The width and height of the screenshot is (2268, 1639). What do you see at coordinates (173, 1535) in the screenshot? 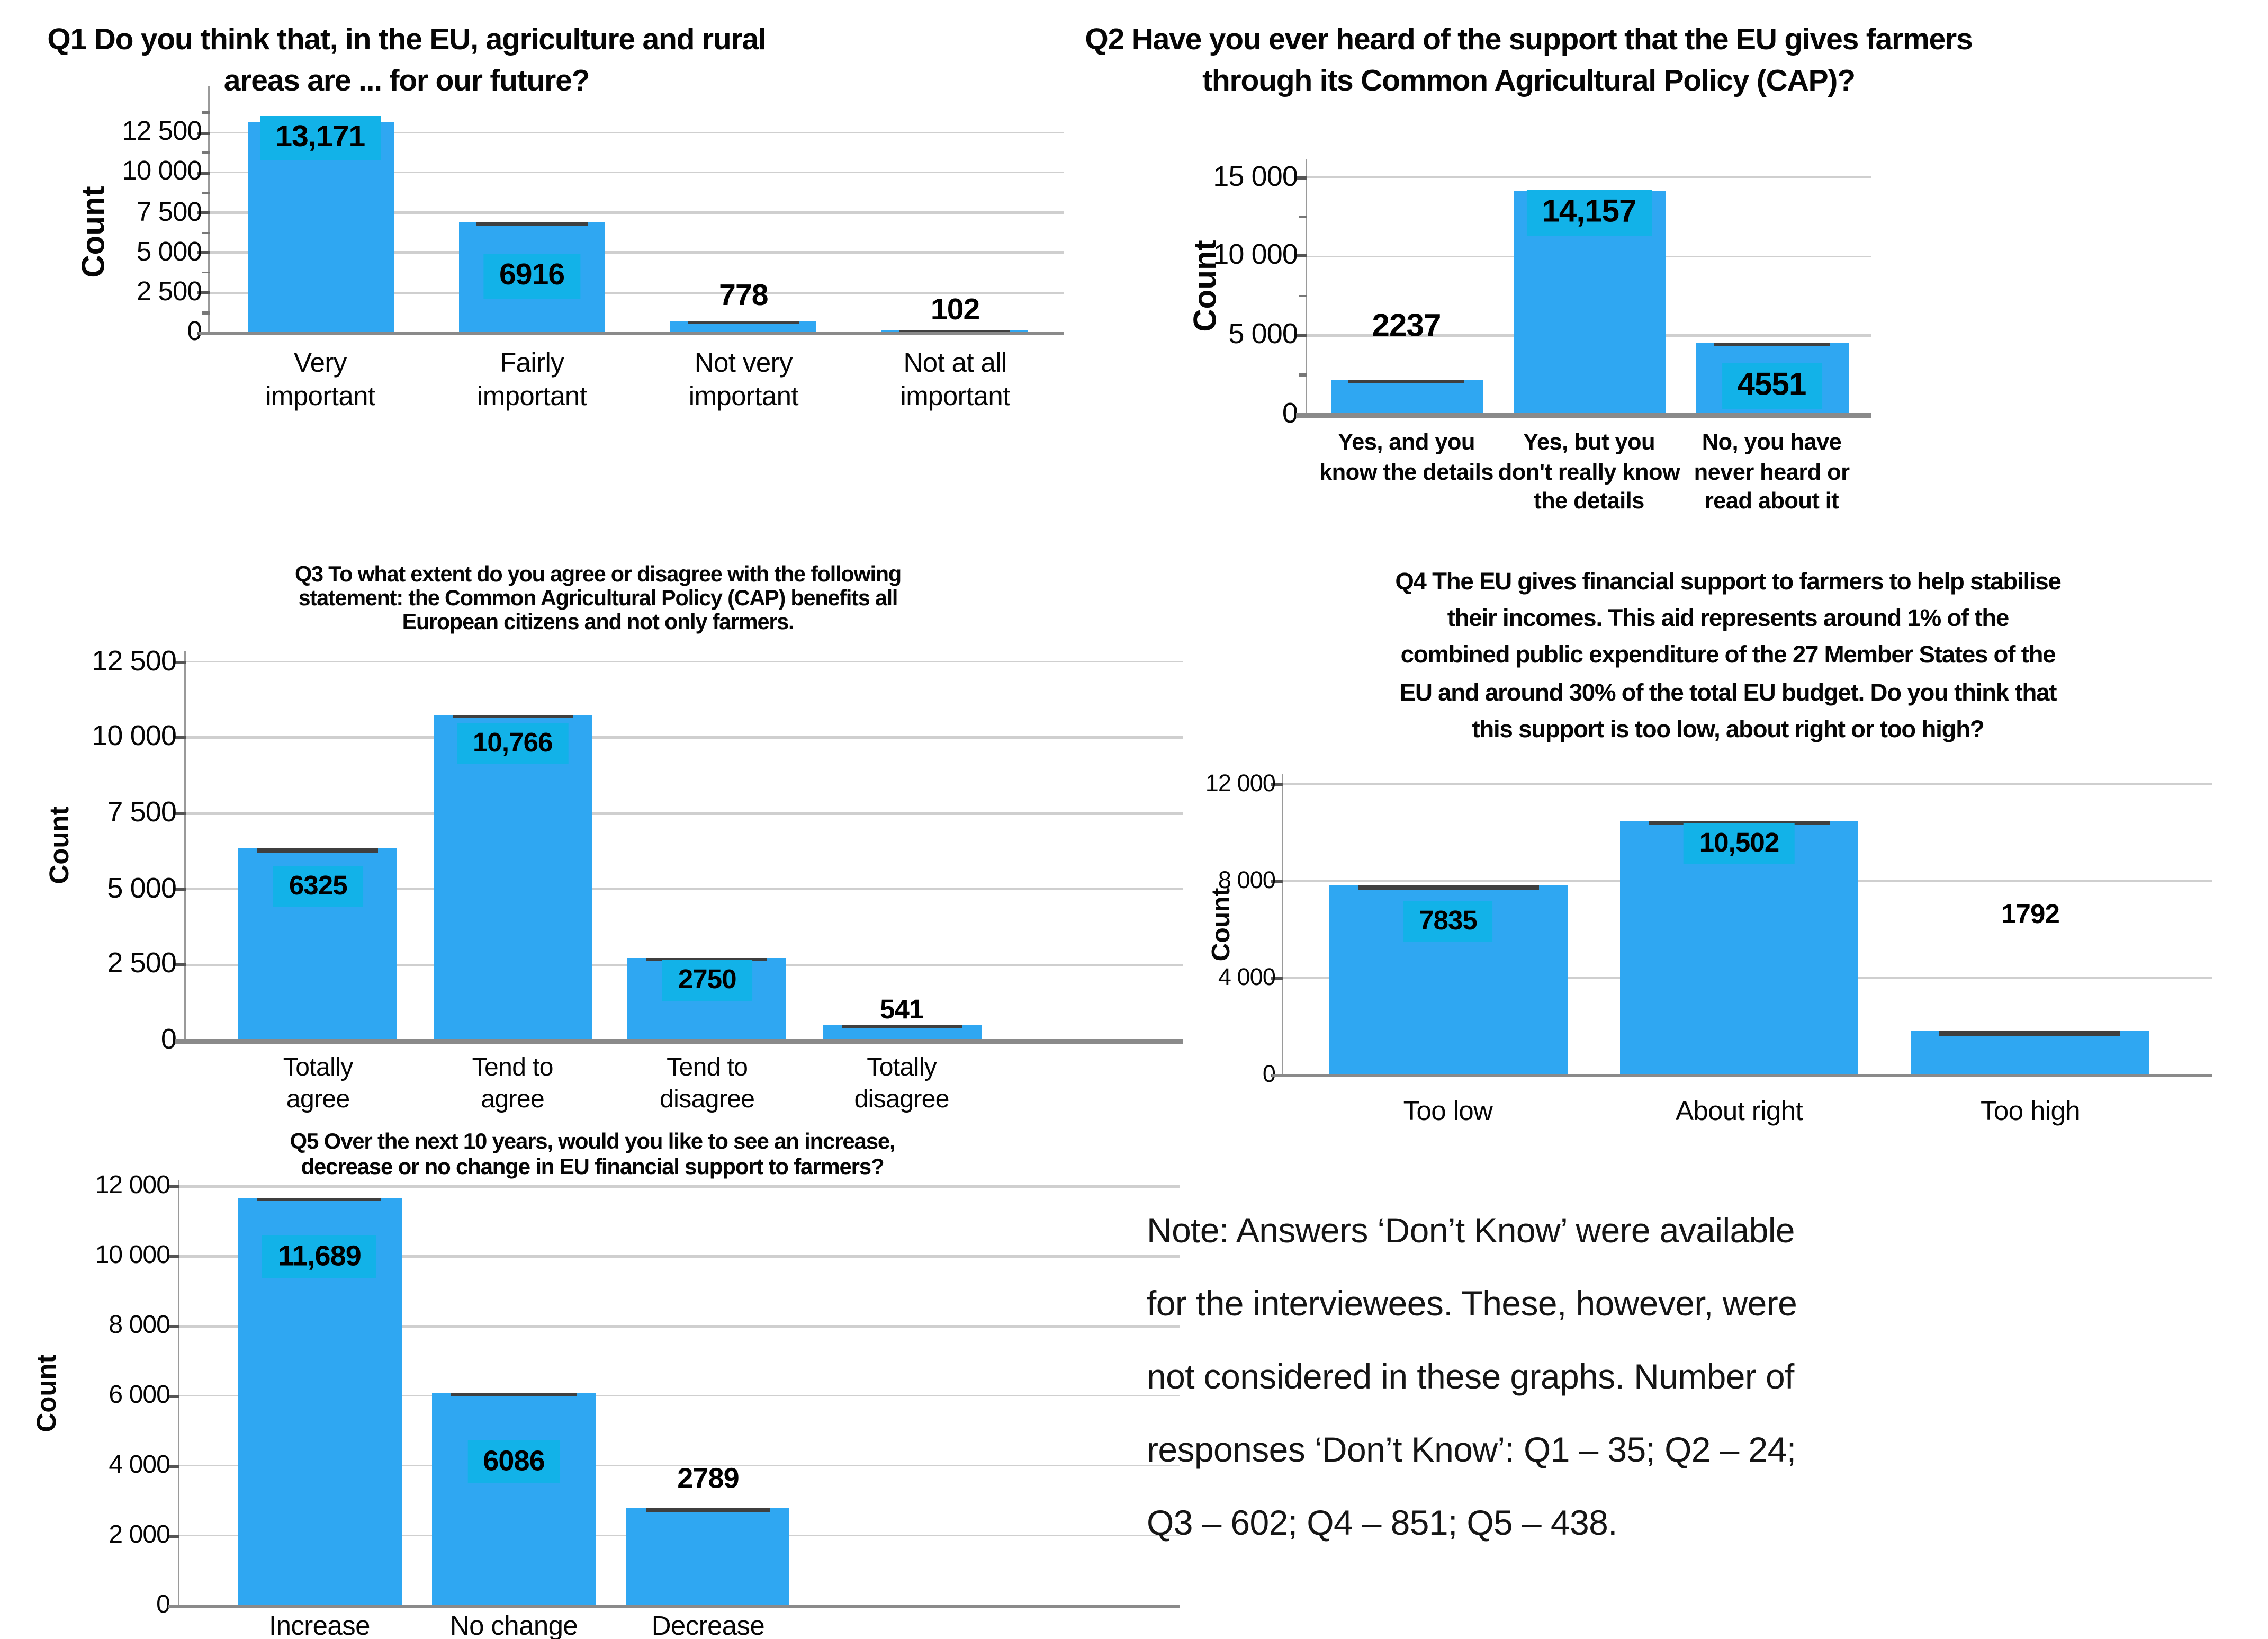
I see `q5-tickmark-2000` at bounding box center [173, 1535].